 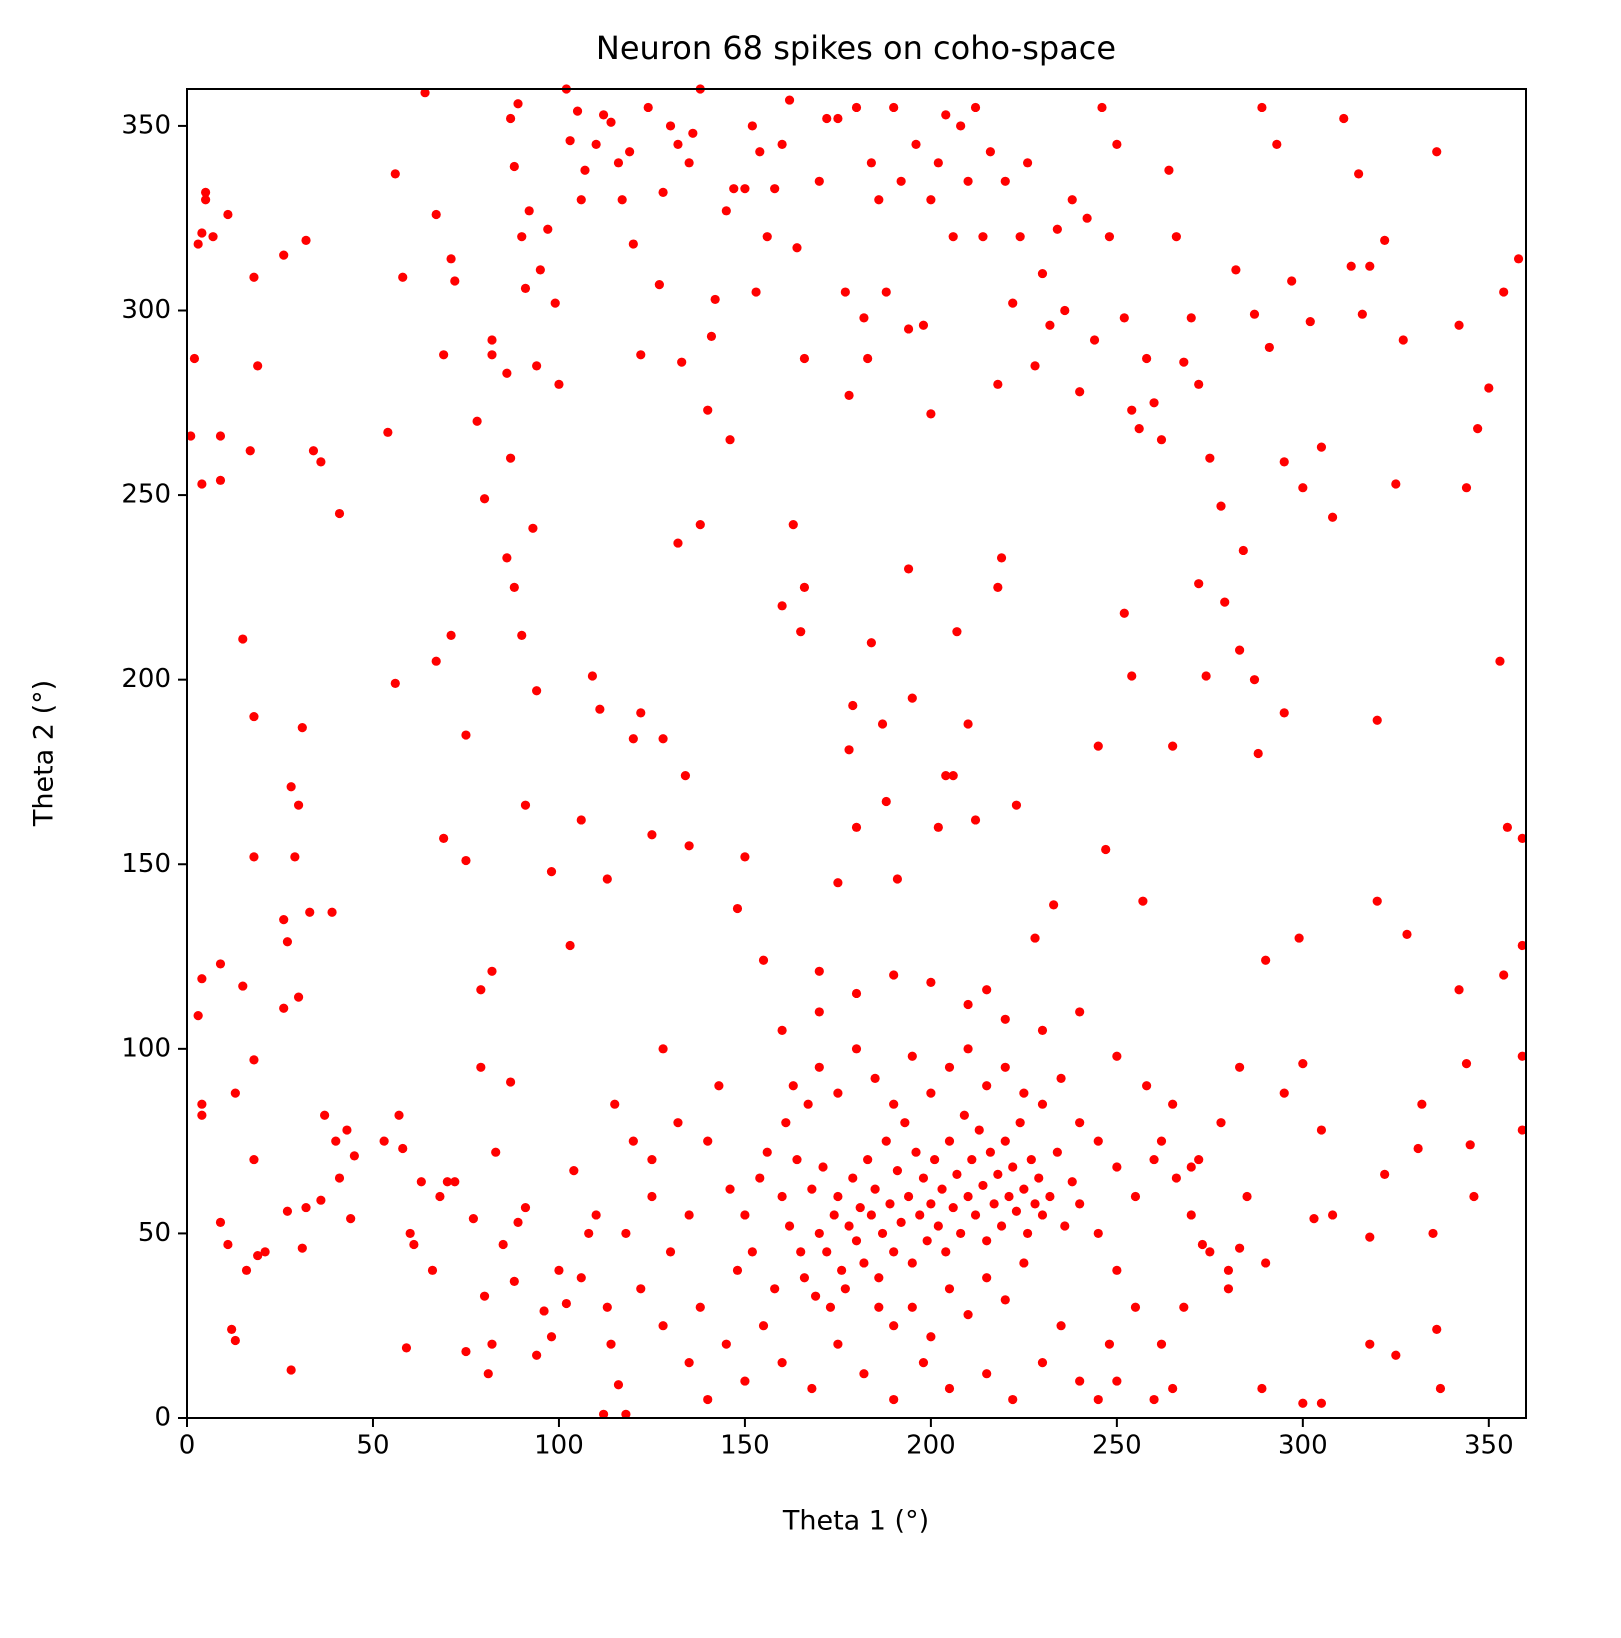 I want to click on y-axis-label: Theta 2 (°), so click(x=44, y=753).